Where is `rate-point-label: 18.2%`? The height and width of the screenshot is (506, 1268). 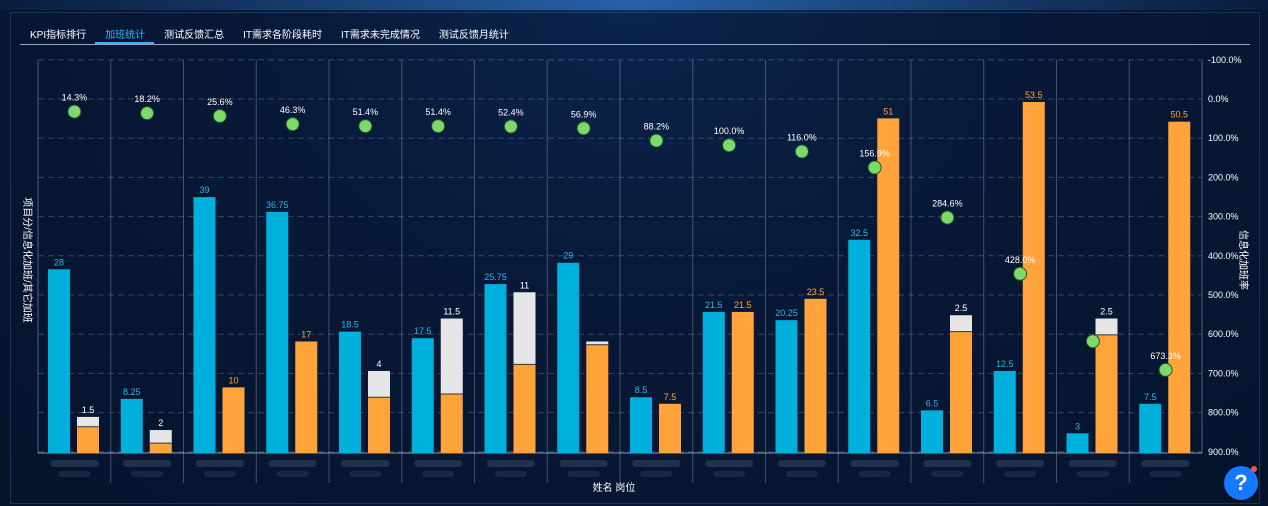
rate-point-label: 18.2% is located at coordinates (147, 99).